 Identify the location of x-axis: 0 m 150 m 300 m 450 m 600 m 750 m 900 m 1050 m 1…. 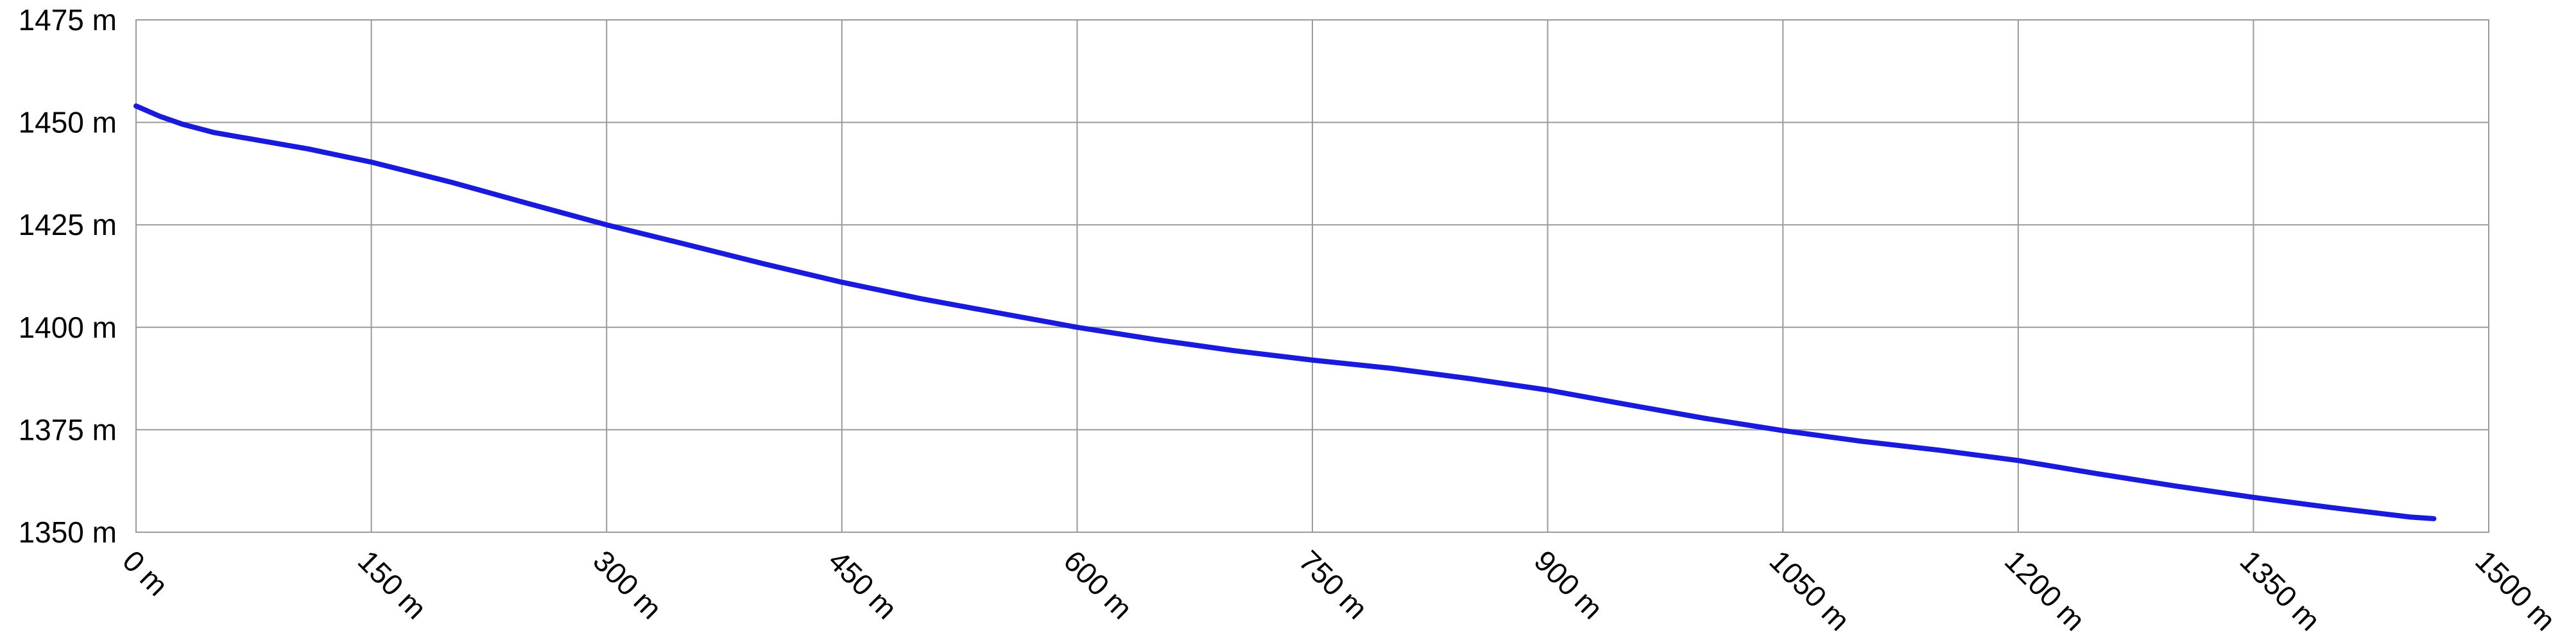
(1339, 590).